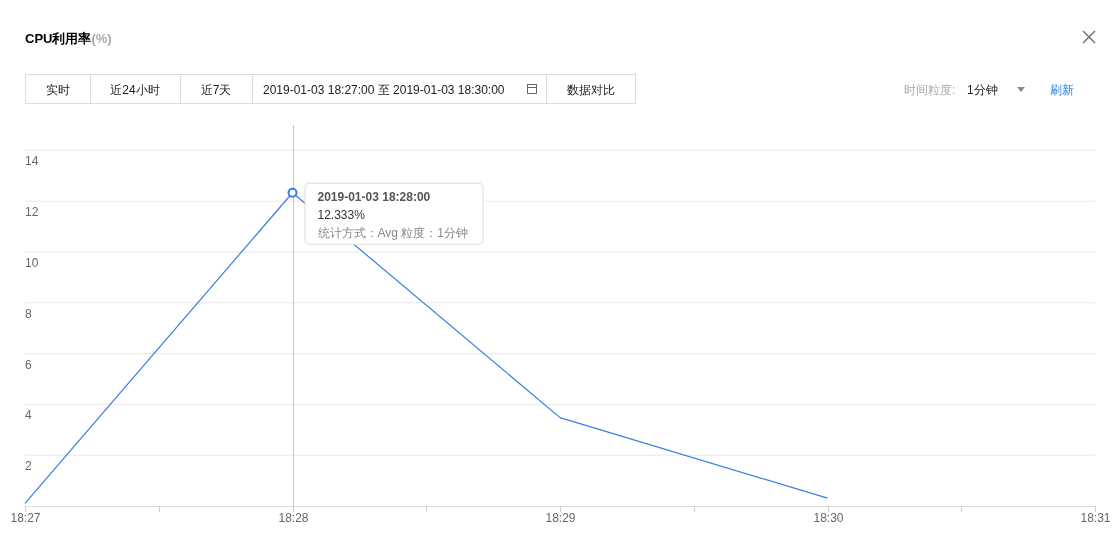 Image resolution: width=1120 pixels, height=553 pixels. What do you see at coordinates (28, 313) in the screenshot?
I see `y-tick-label: 8` at bounding box center [28, 313].